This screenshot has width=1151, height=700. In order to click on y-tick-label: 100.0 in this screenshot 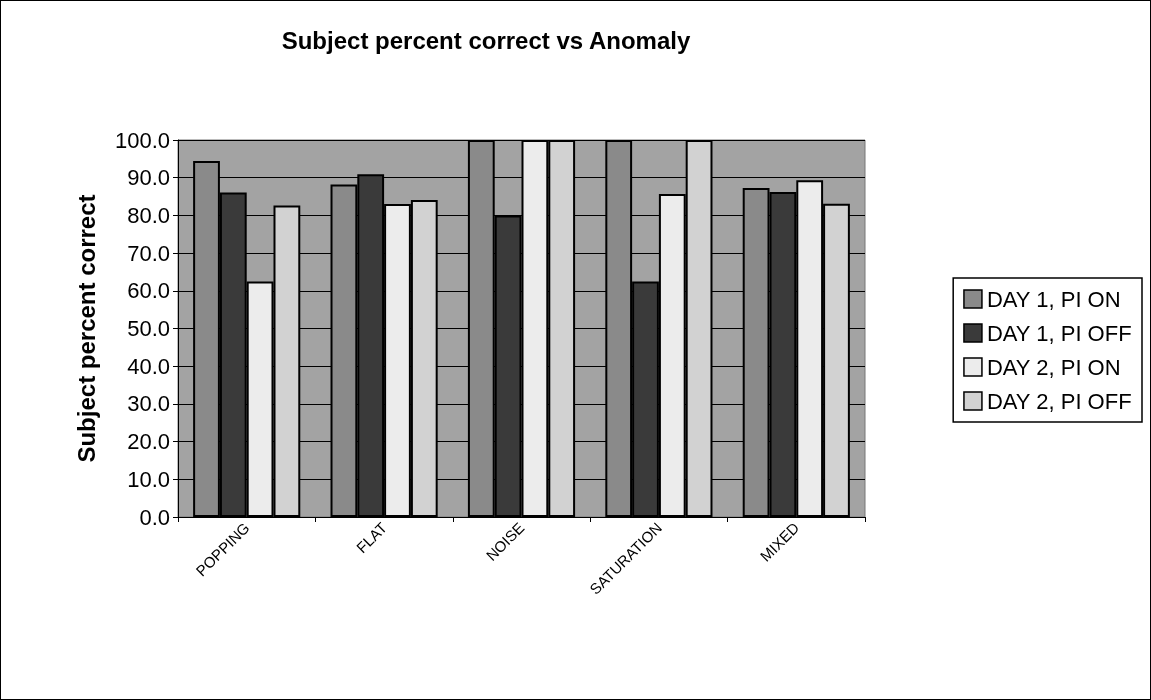, I will do `click(142, 140)`.